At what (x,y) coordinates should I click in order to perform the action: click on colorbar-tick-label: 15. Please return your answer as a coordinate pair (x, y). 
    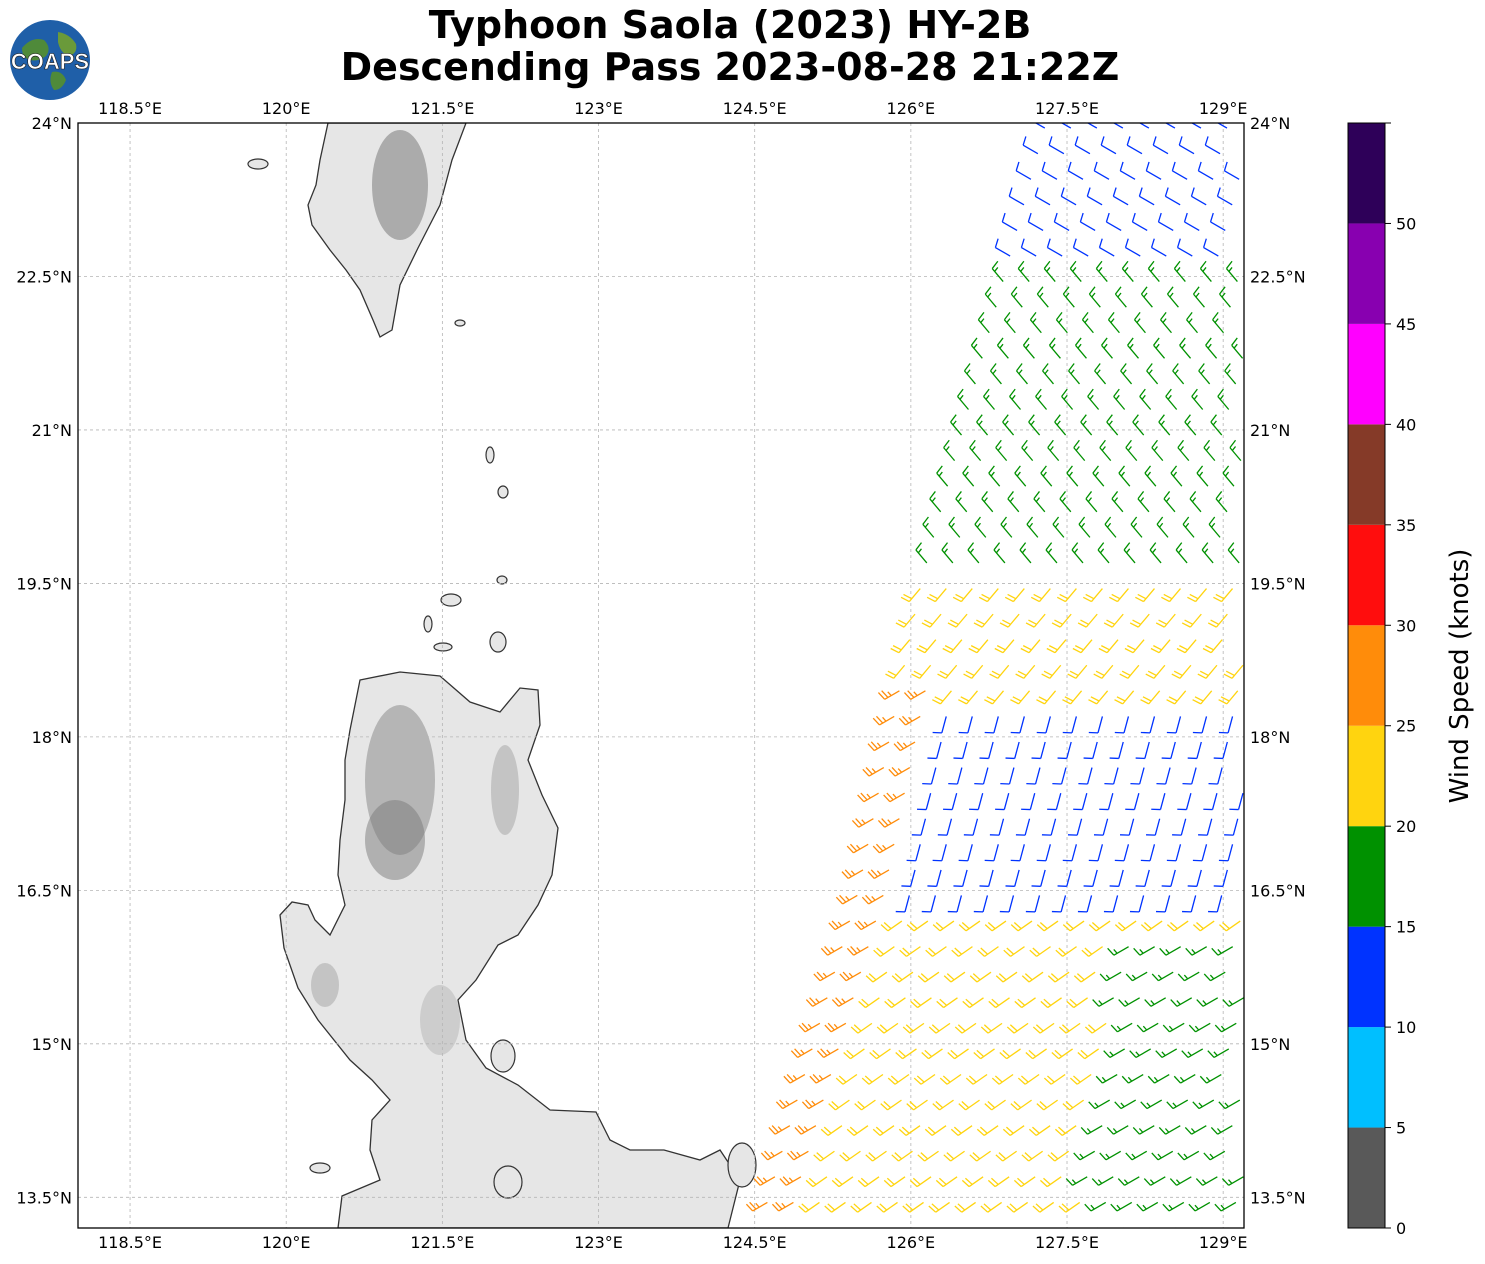
    Looking at the image, I should click on (1406, 927).